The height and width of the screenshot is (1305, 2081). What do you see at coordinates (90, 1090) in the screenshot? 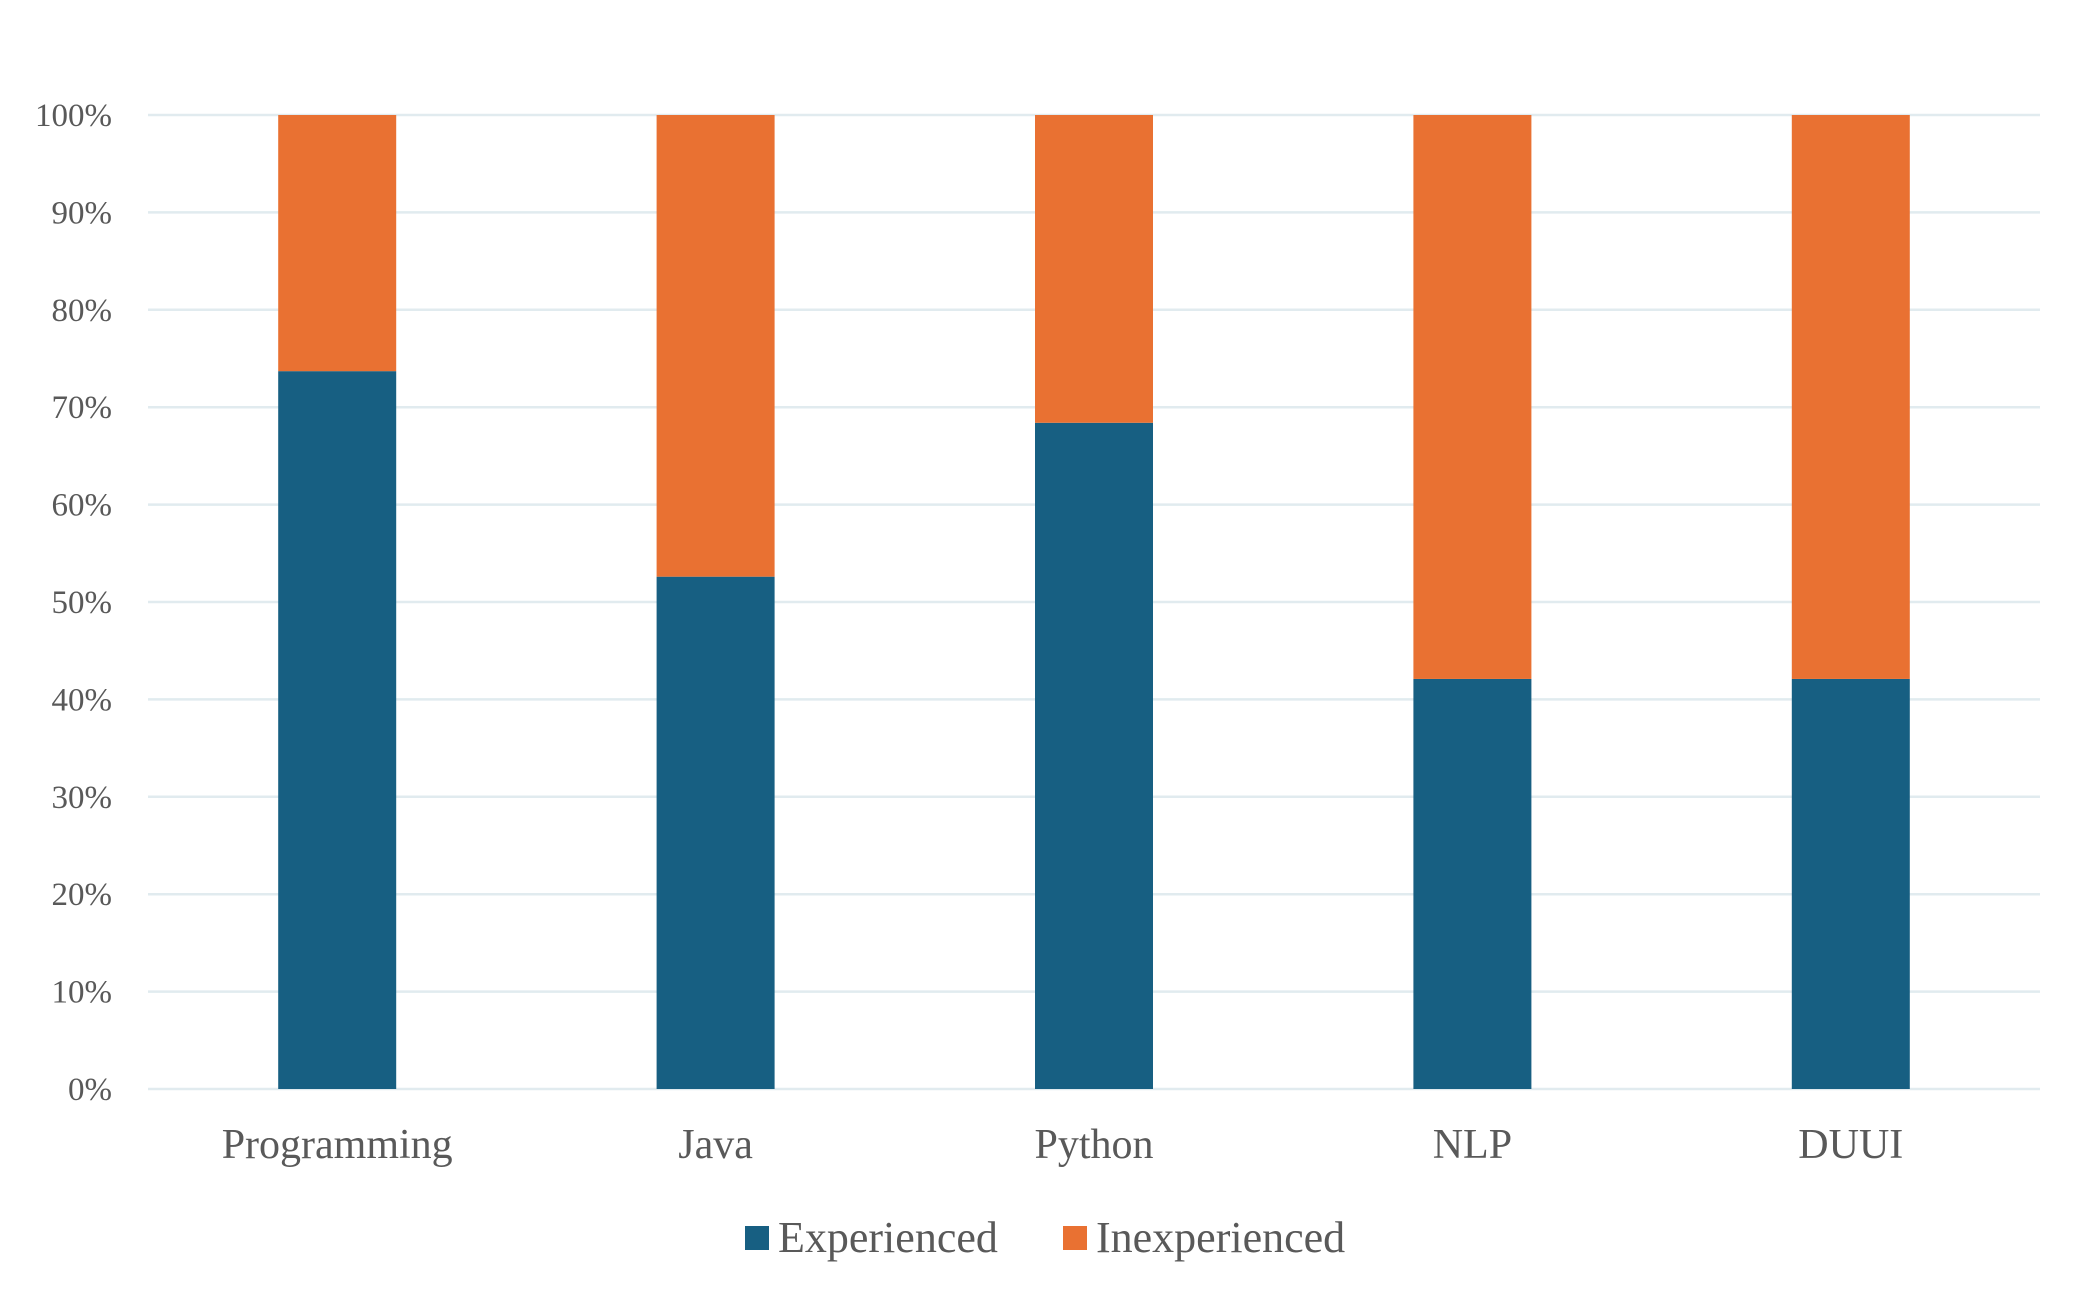
I see `y-tick-label: 0%` at bounding box center [90, 1090].